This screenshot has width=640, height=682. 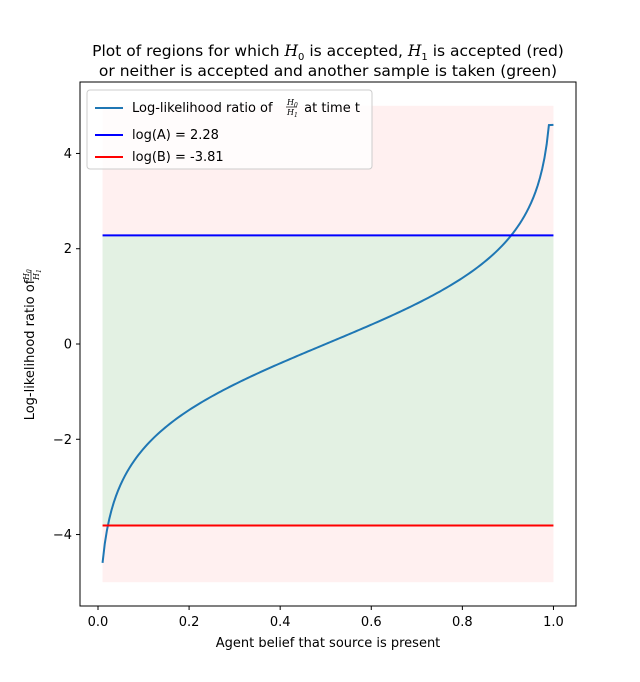 I want to click on y-tick-label: −2, so click(x=62, y=440).